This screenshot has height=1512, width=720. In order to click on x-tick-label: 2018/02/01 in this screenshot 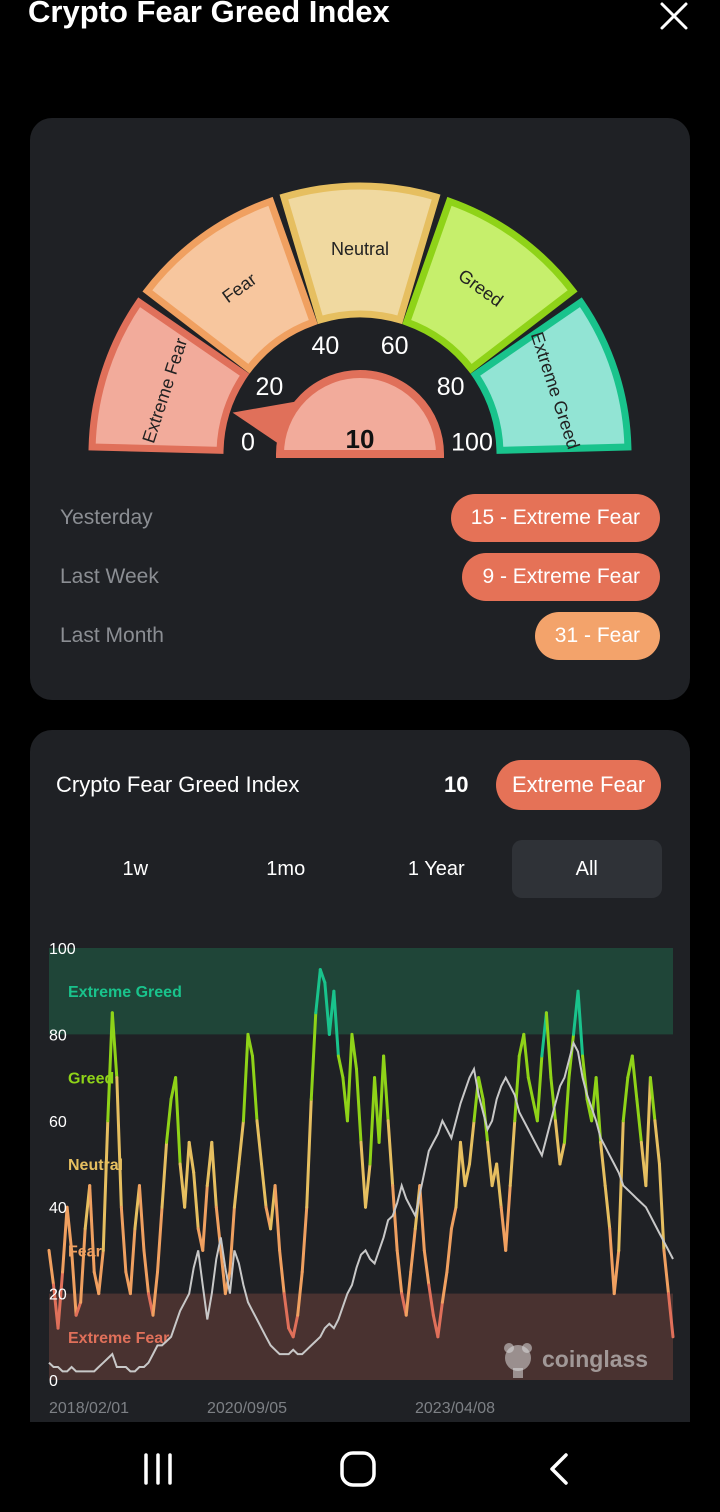, I will do `click(89, 1408)`.